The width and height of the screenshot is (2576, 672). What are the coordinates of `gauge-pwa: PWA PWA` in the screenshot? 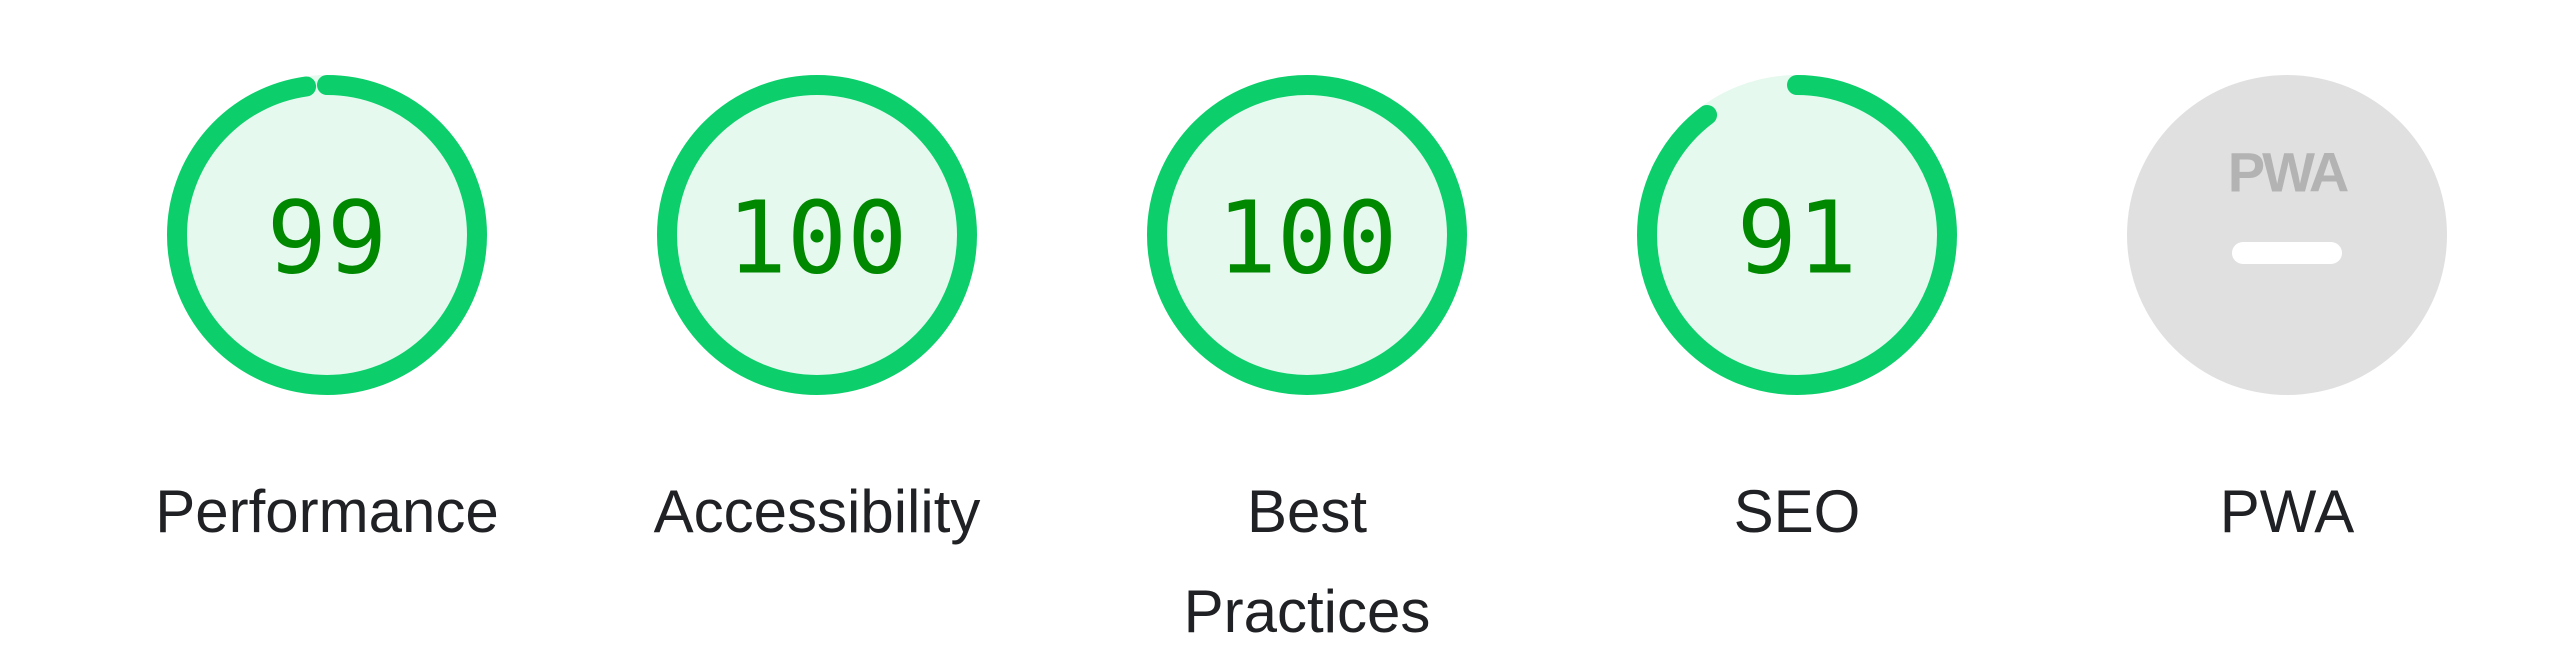 It's located at (2287, 316).